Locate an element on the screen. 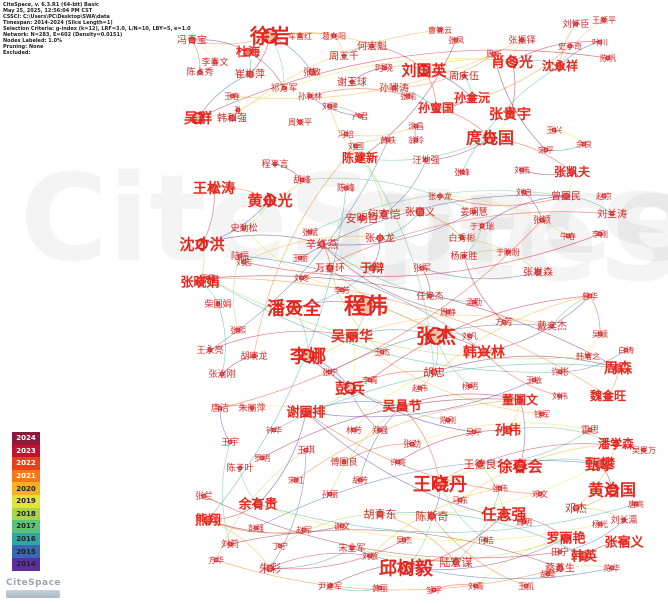 Image resolution: width=668 pixels, height=604 pixels. info-line: Network: N=283, E=602 (Density=0.0151) is located at coordinates (63, 35).